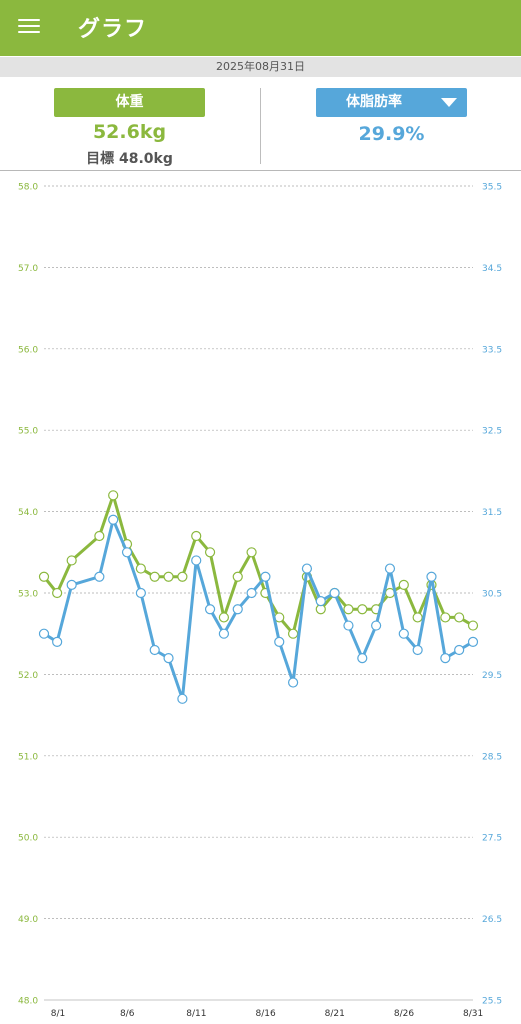 Image resolution: width=521 pixels, height=1024 pixels. Describe the element at coordinates (28, 920) in the screenshot. I see `y-left-tick-label: 49.0` at that location.